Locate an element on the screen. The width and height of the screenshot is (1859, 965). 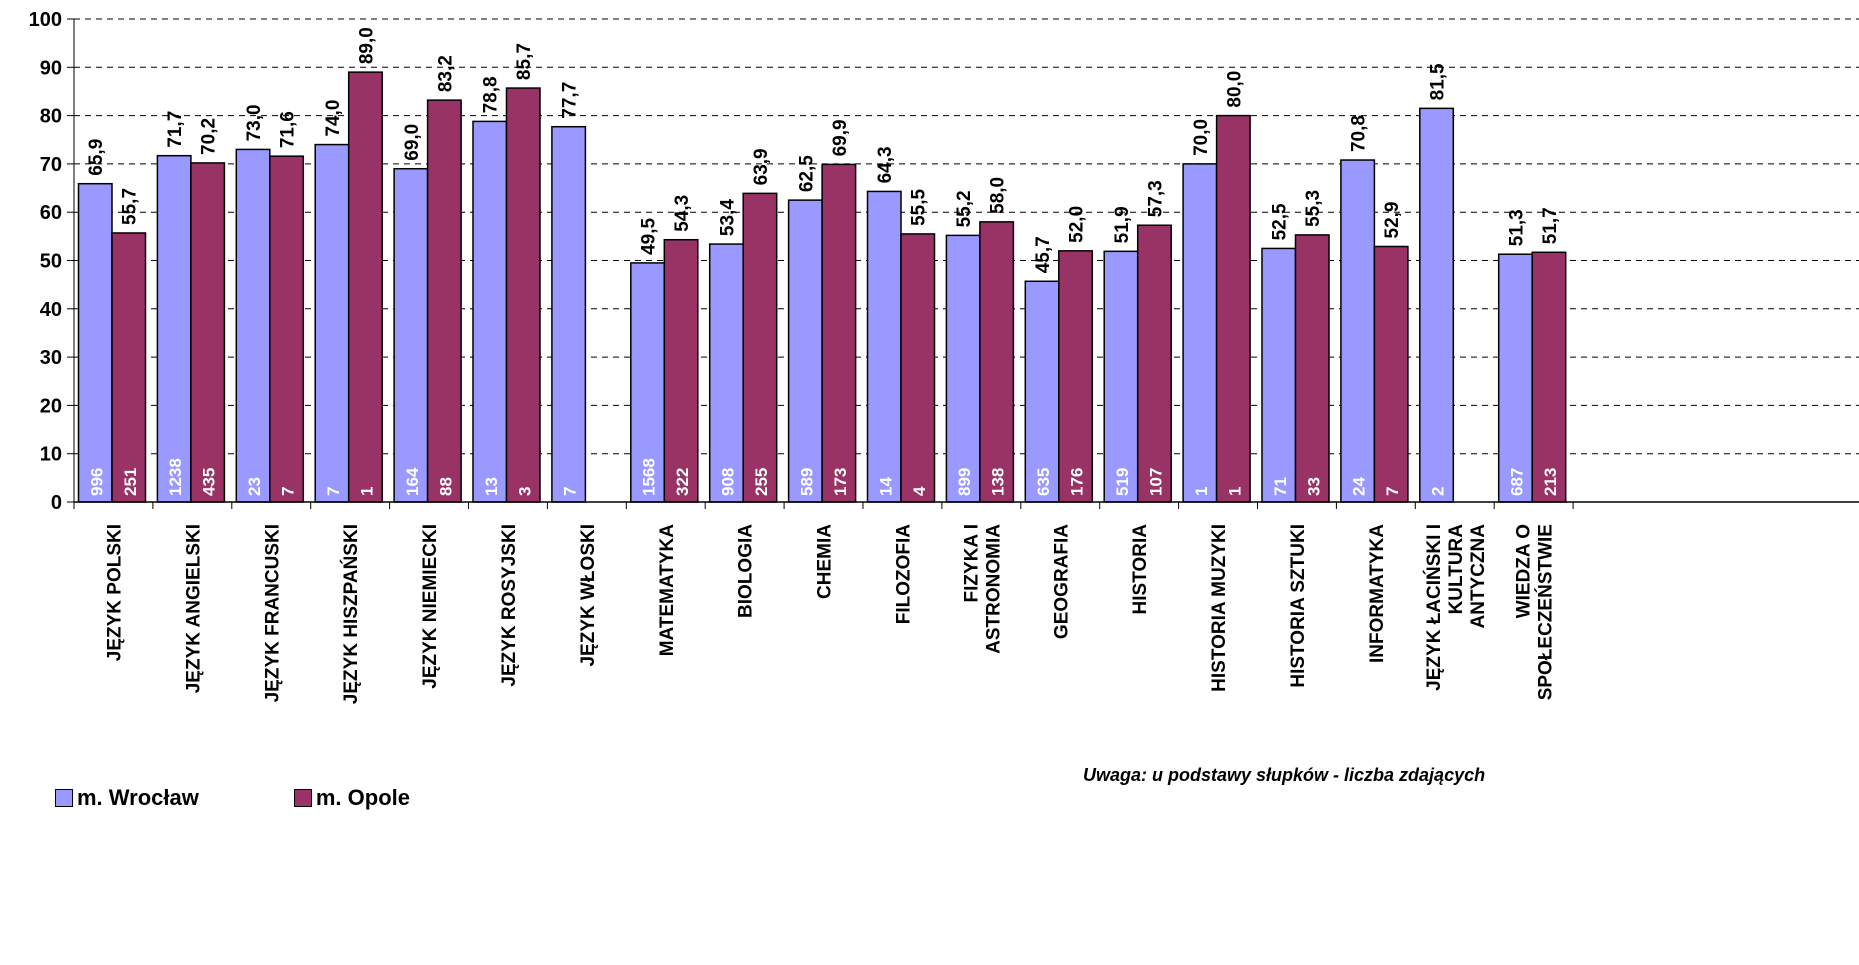
count-label: 14 is located at coordinates (885, 486).